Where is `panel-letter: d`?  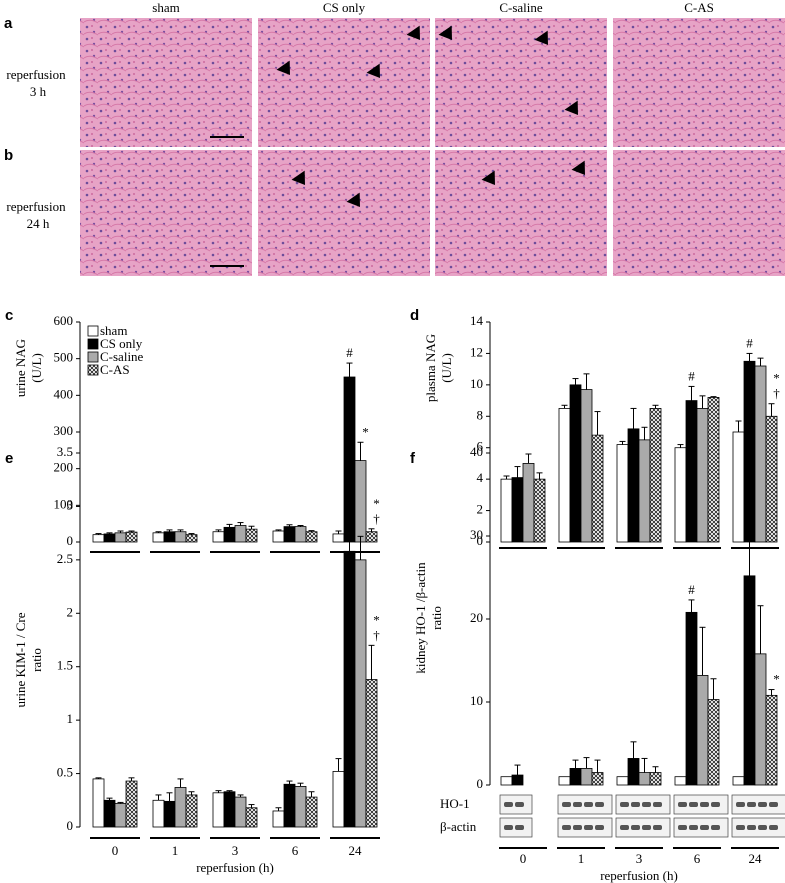
panel-letter: d is located at coordinates (414, 315).